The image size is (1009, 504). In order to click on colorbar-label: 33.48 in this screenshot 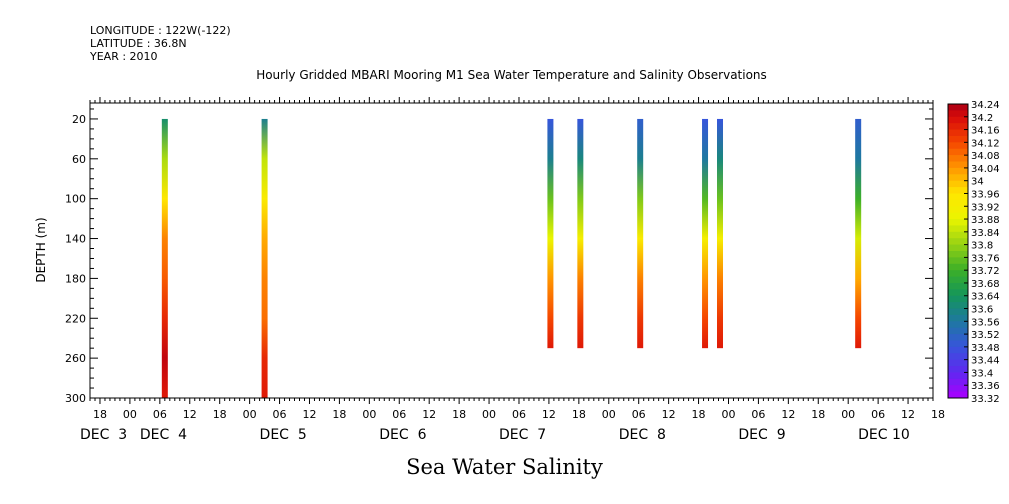, I will do `click(985, 348)`.